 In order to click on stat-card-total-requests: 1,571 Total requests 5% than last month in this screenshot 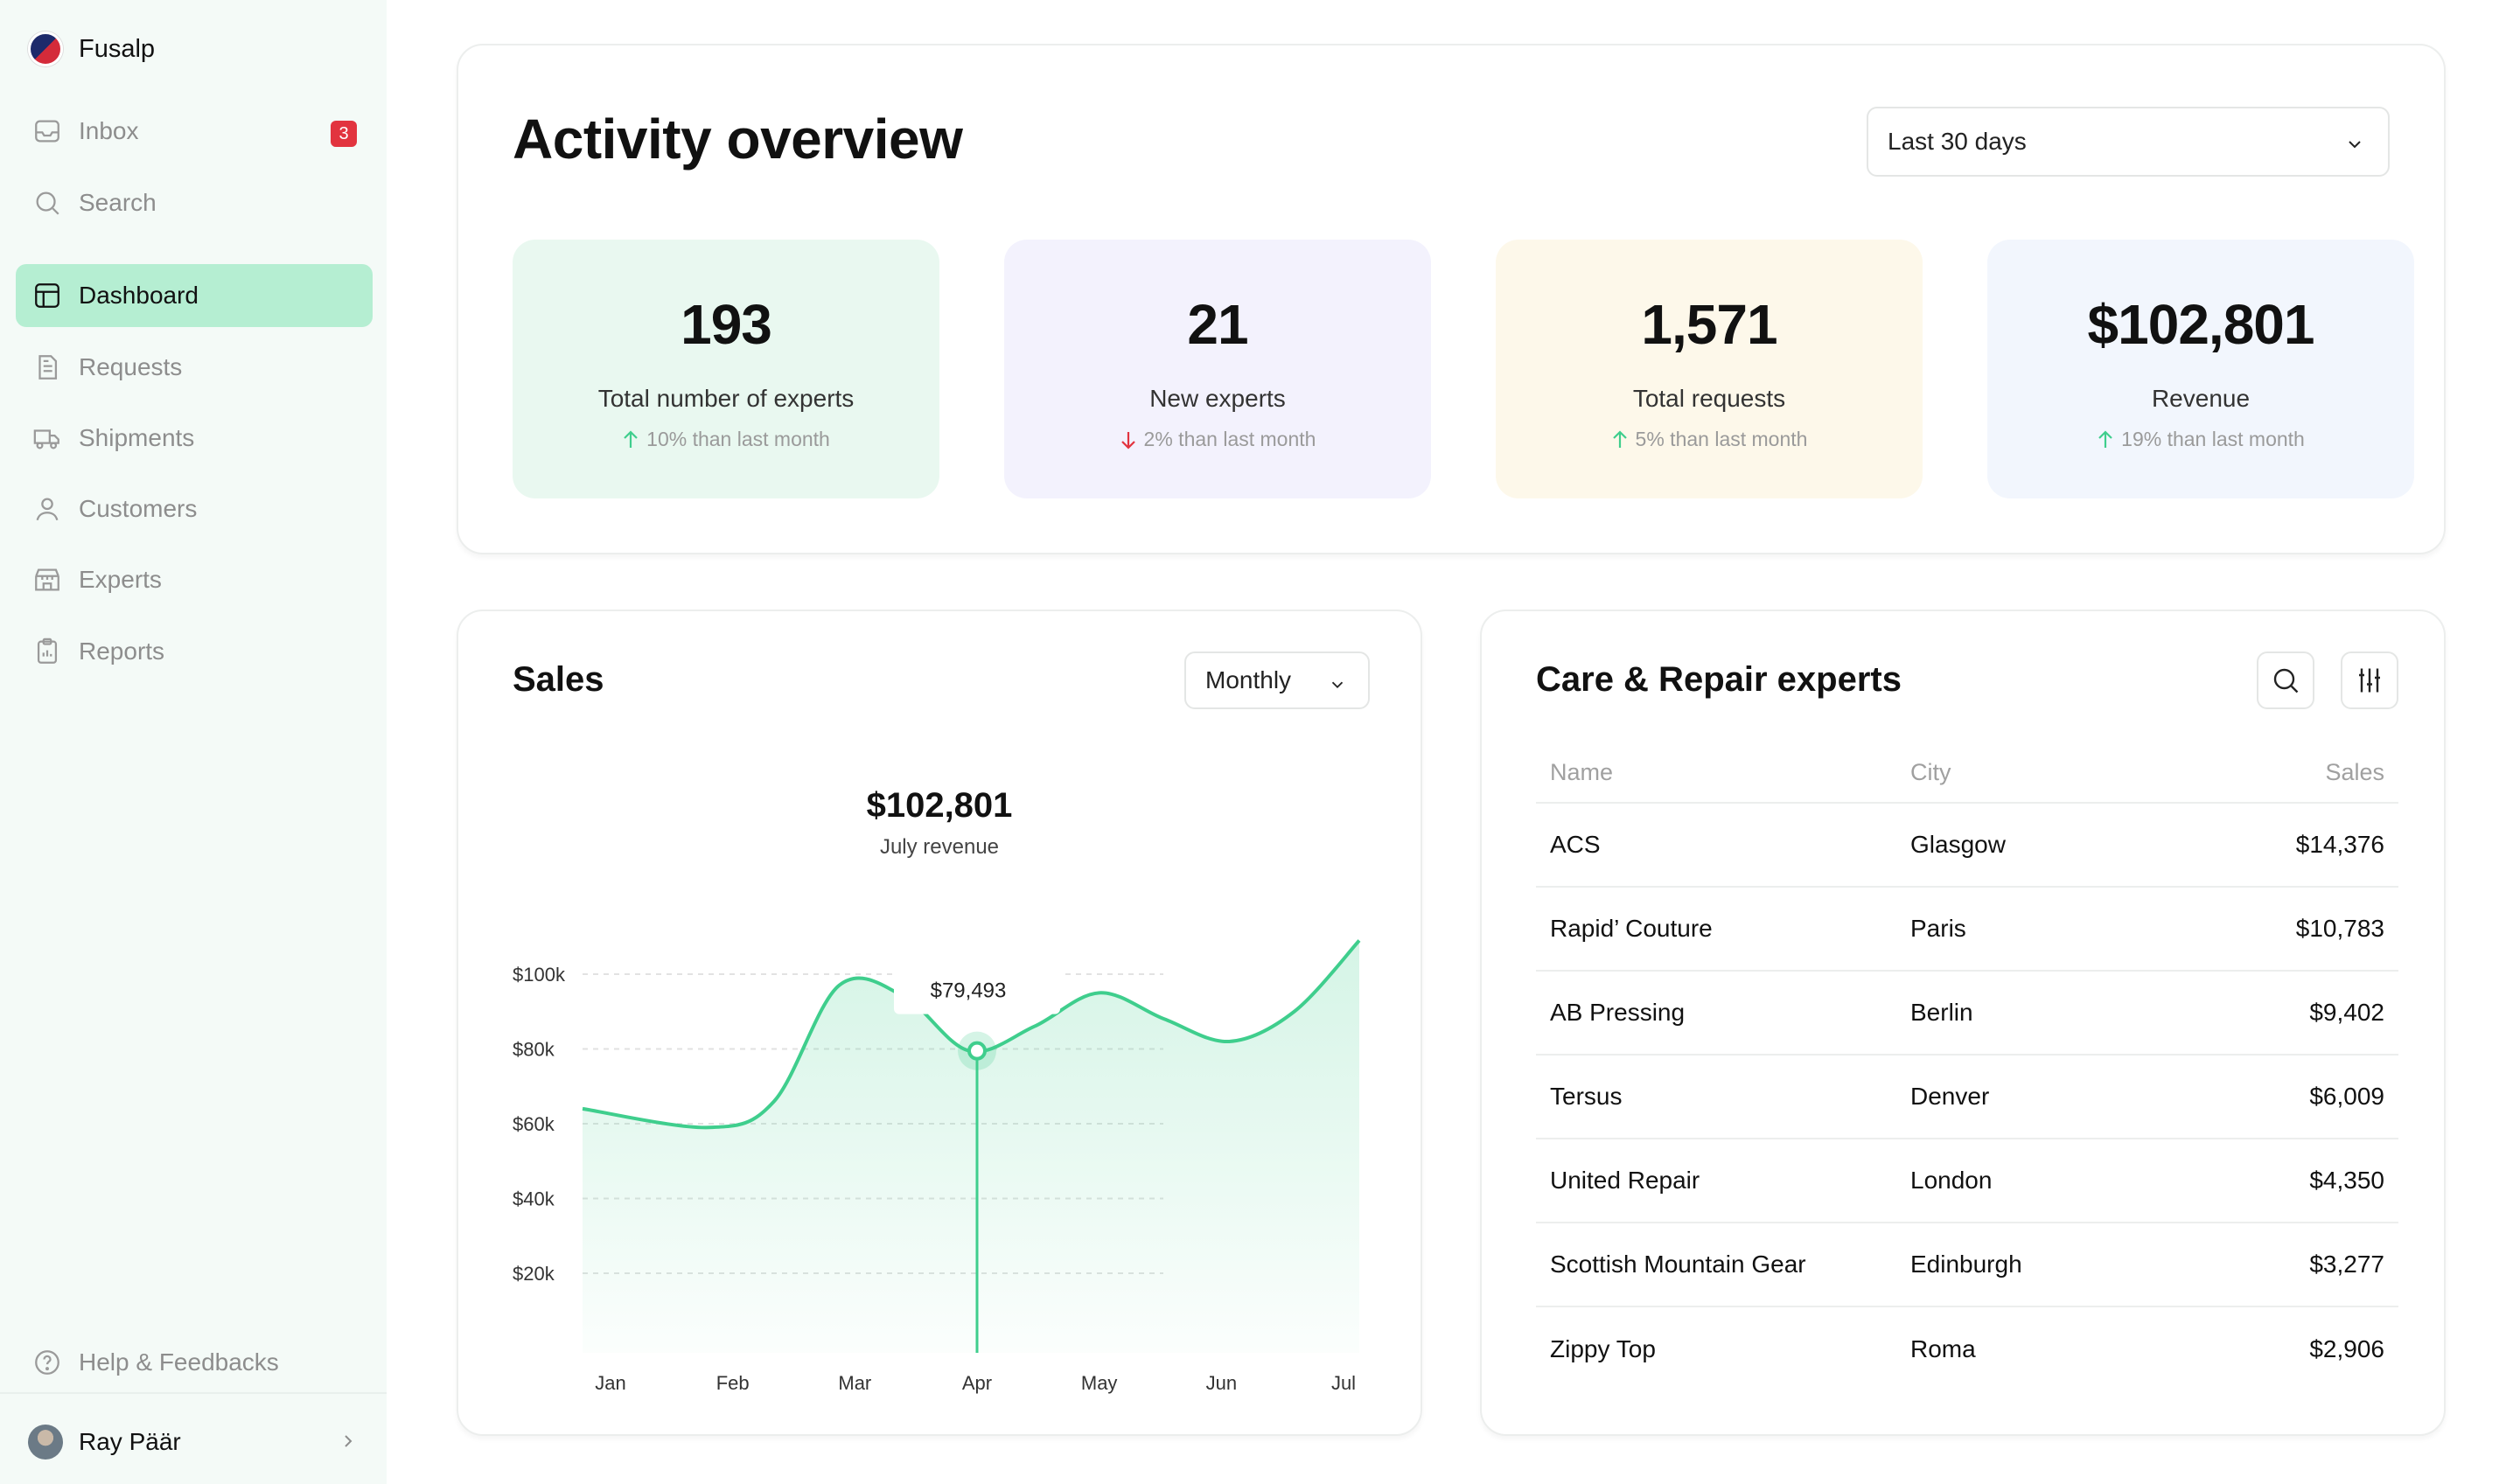, I will do `click(1709, 369)`.